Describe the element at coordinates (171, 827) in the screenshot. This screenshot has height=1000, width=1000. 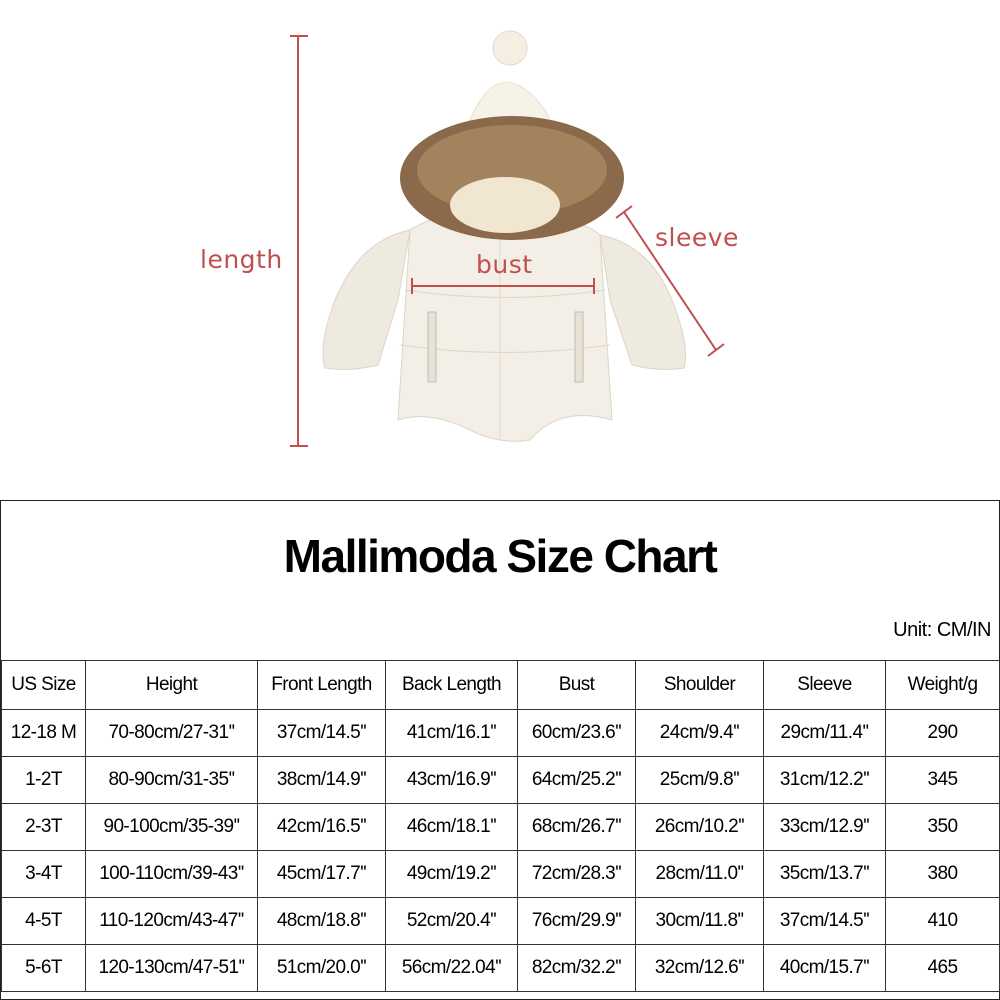
I see `table-cell: 90-100cm/35-39''` at that location.